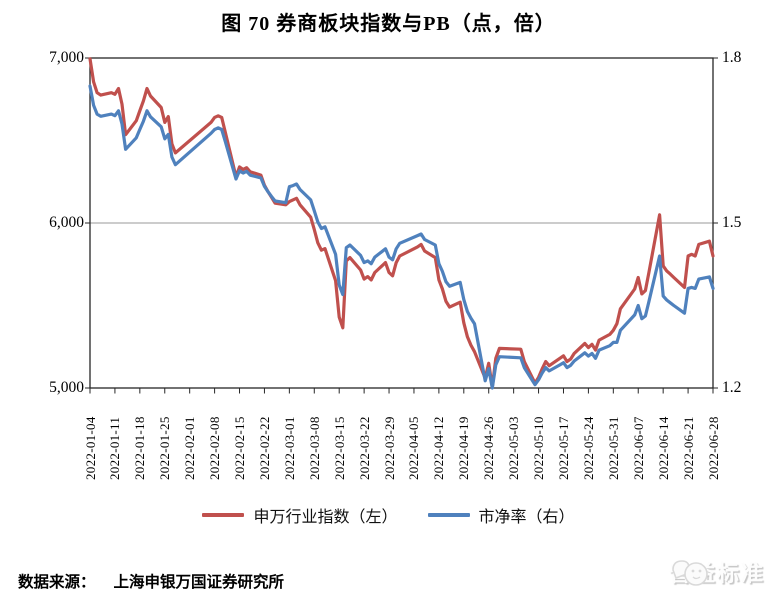 This screenshot has width=777, height=607. Describe the element at coordinates (66, 222) in the screenshot. I see `y-axis-label-left: 6,000` at that location.